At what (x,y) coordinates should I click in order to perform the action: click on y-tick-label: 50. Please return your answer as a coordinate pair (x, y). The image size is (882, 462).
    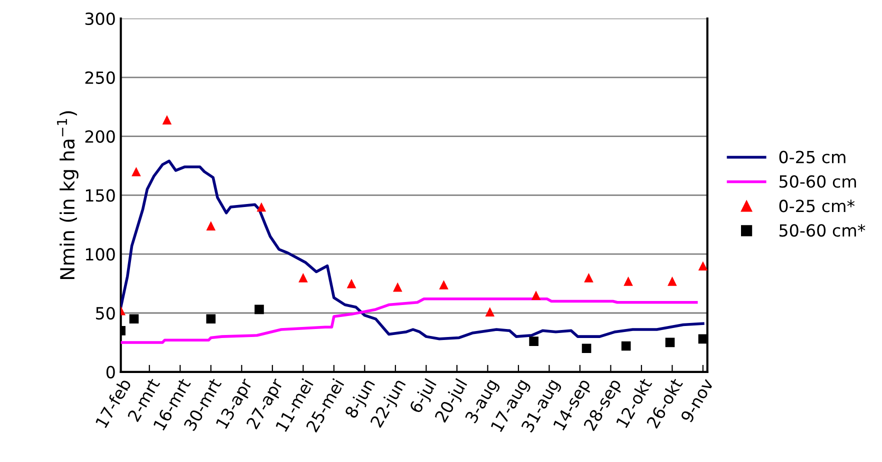
    Looking at the image, I should click on (105, 313).